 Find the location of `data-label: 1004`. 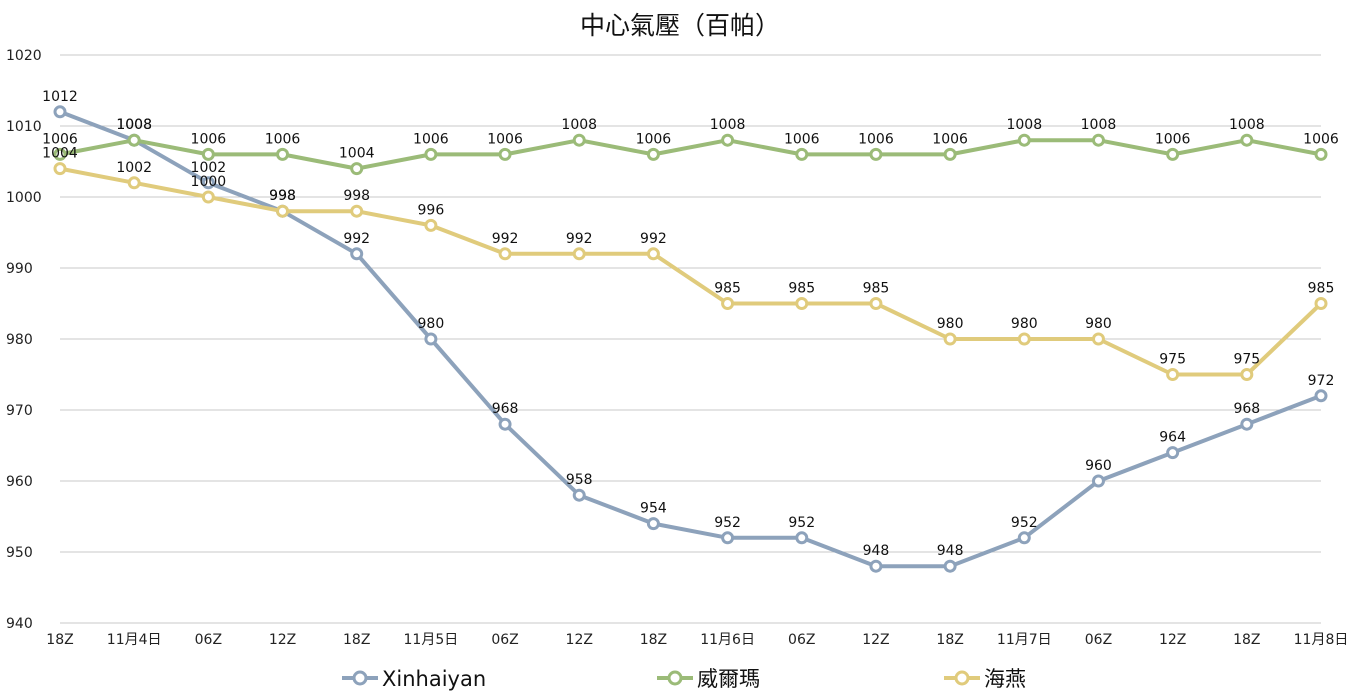

data-label: 1004 is located at coordinates (60, 154).